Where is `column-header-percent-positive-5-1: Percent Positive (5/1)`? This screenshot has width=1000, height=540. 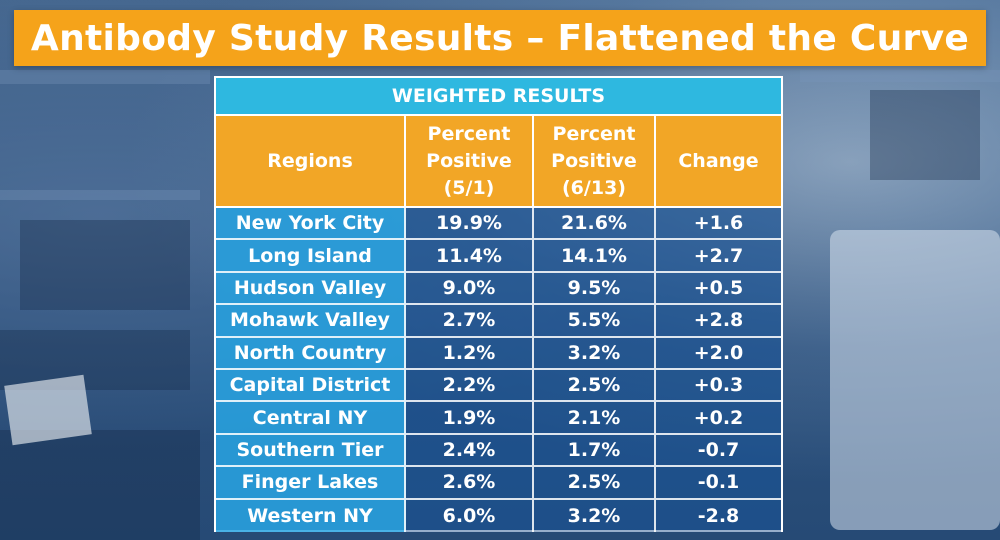
column-header-percent-positive-5-1: Percent Positive (5/1) is located at coordinates (470, 162).